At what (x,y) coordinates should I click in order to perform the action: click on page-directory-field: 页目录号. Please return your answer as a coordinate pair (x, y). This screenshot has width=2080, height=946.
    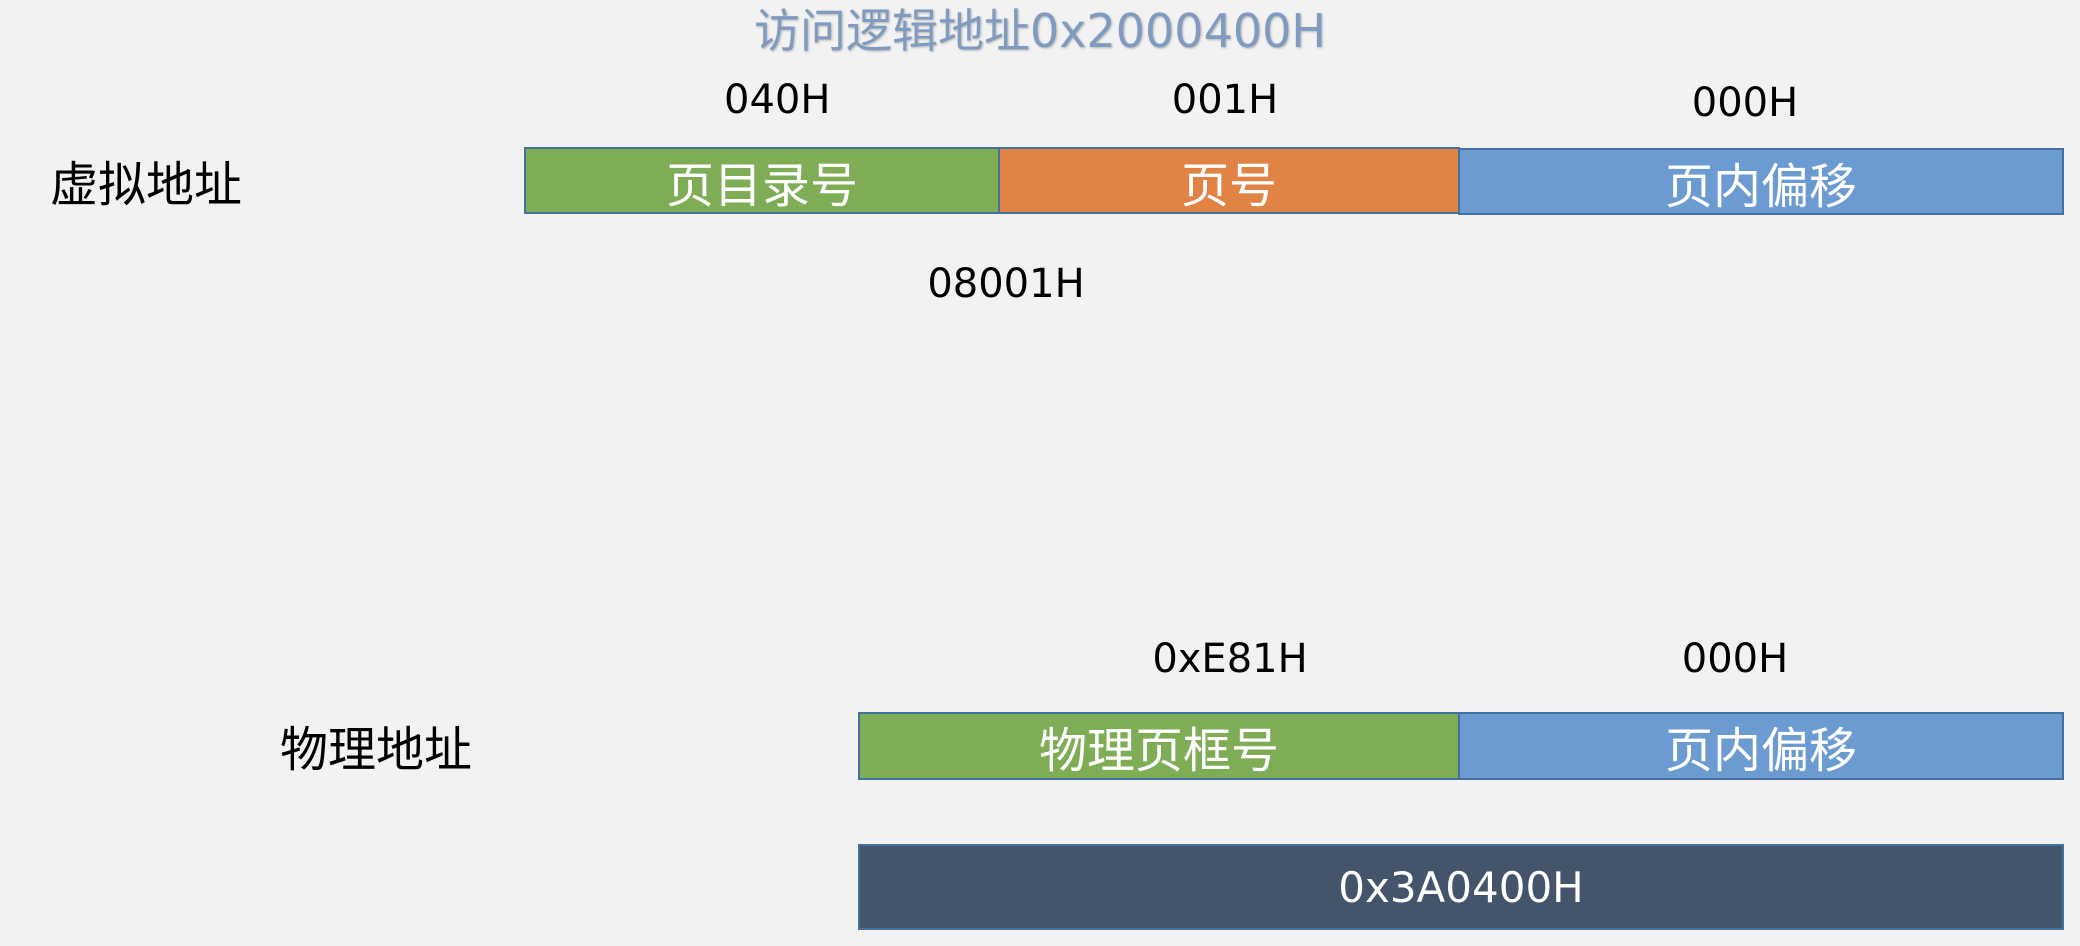
    Looking at the image, I should click on (762, 180).